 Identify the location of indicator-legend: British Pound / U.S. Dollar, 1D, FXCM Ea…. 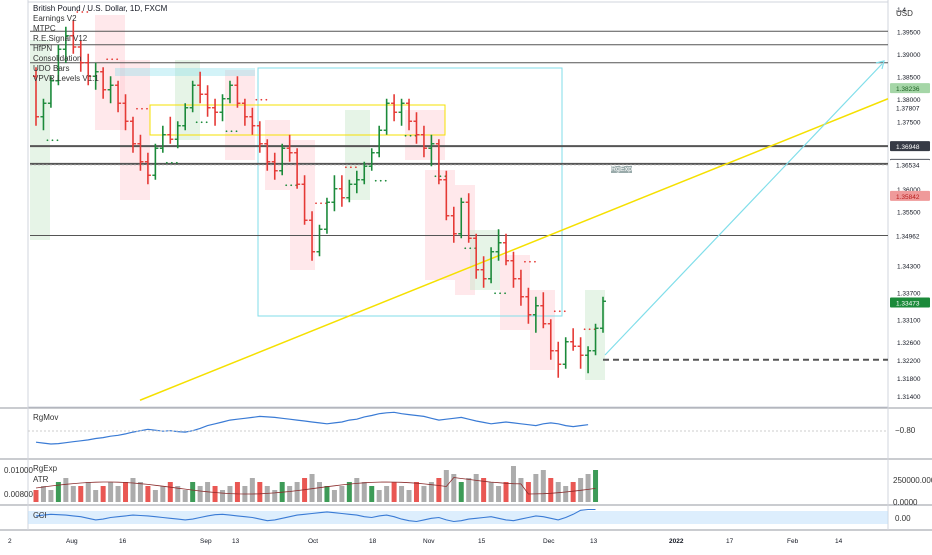
(100, 44).